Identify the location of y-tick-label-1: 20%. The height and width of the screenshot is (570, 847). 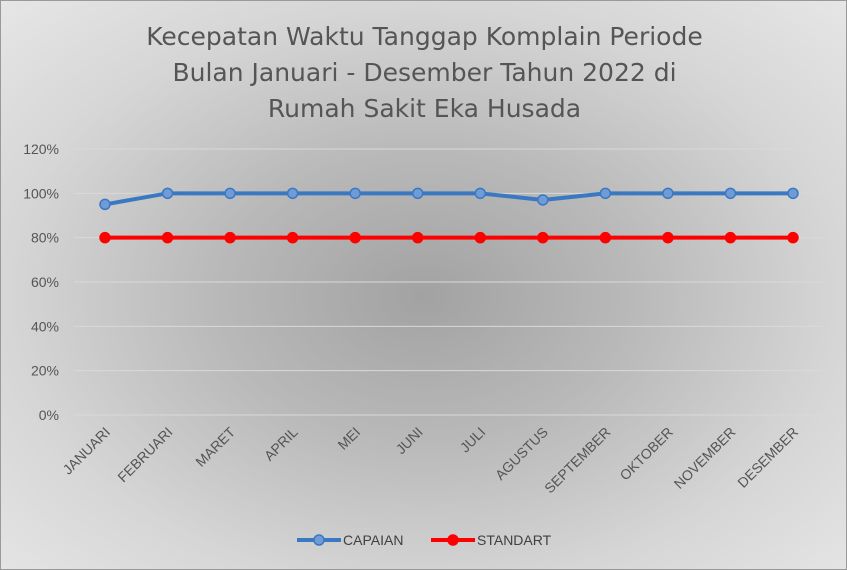
(45, 371).